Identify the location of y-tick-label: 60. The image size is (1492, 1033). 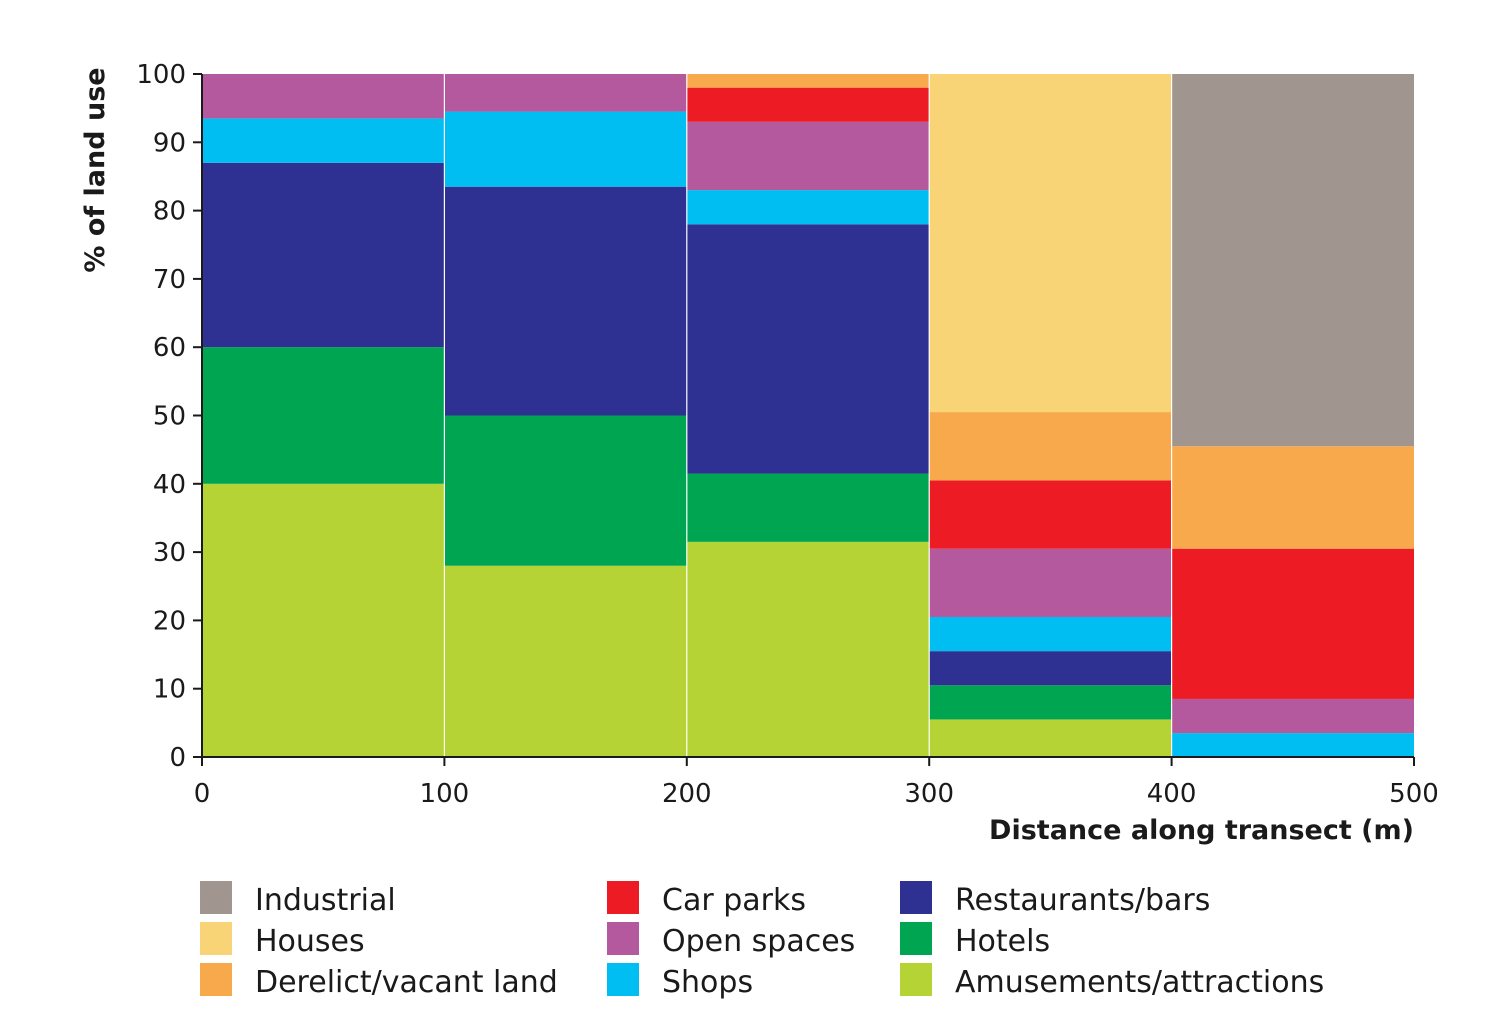
(169, 348).